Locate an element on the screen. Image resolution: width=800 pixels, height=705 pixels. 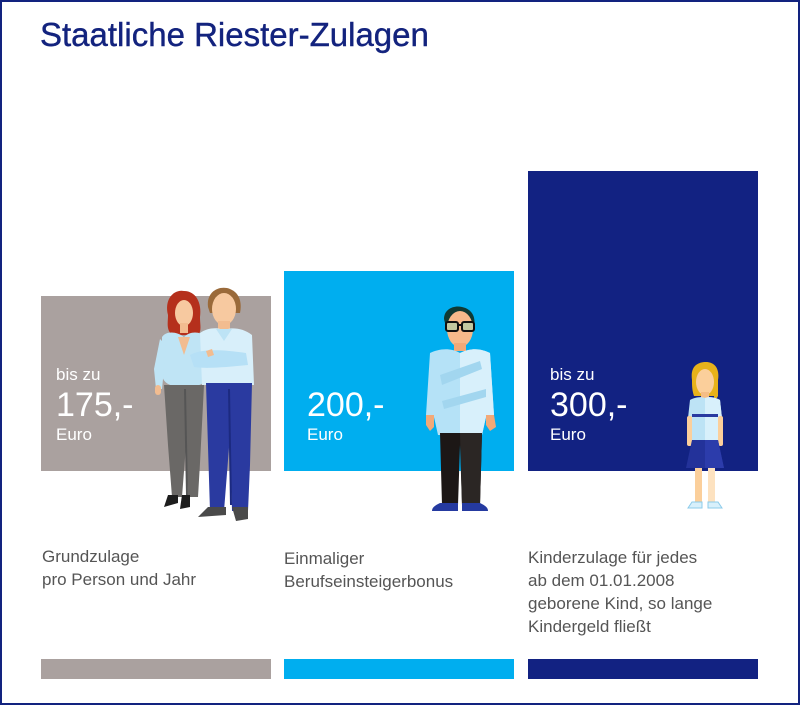
amount-value: 200,- is located at coordinates (346, 405).